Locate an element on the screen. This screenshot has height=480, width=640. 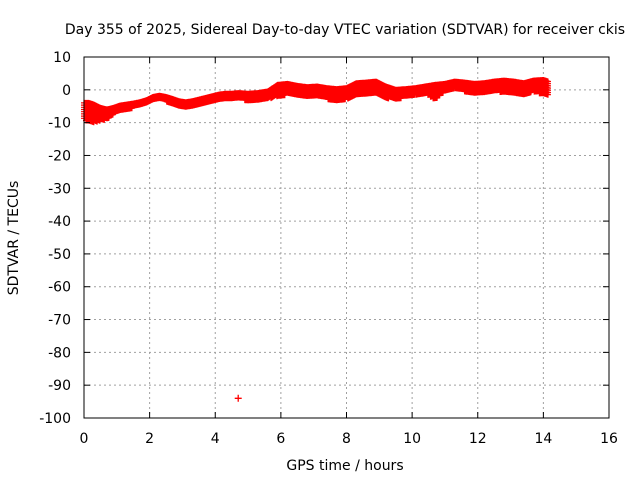
x-tick-label: 14 is located at coordinates (543, 439).